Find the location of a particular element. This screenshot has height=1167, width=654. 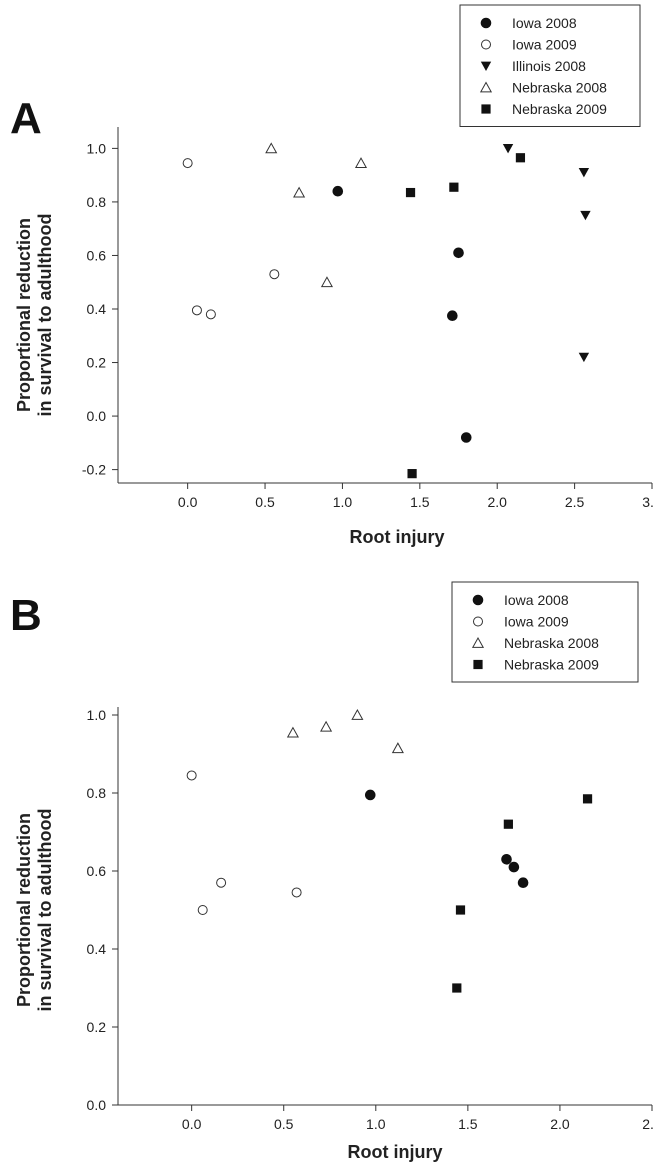

panel-label: A is located at coordinates (26, 118).